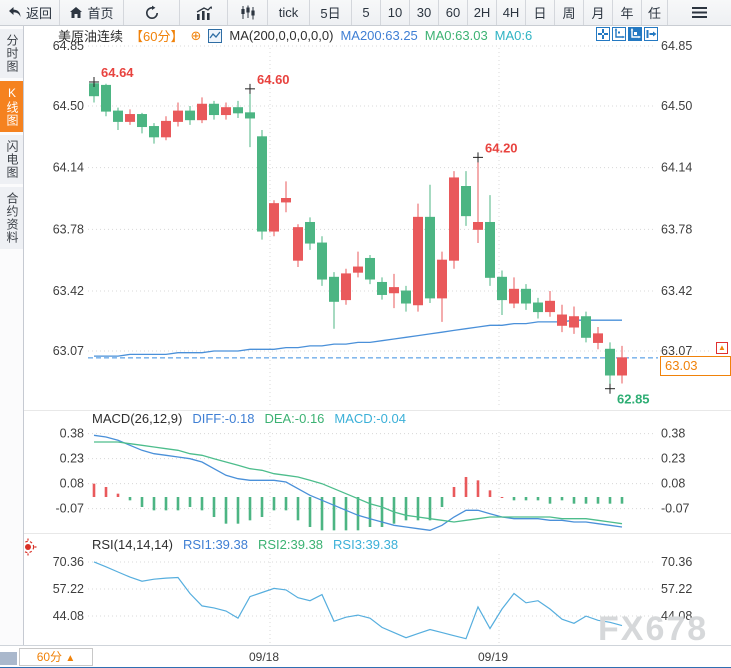 The image size is (731, 668). I want to click on ma200-line, so click(358, 338).